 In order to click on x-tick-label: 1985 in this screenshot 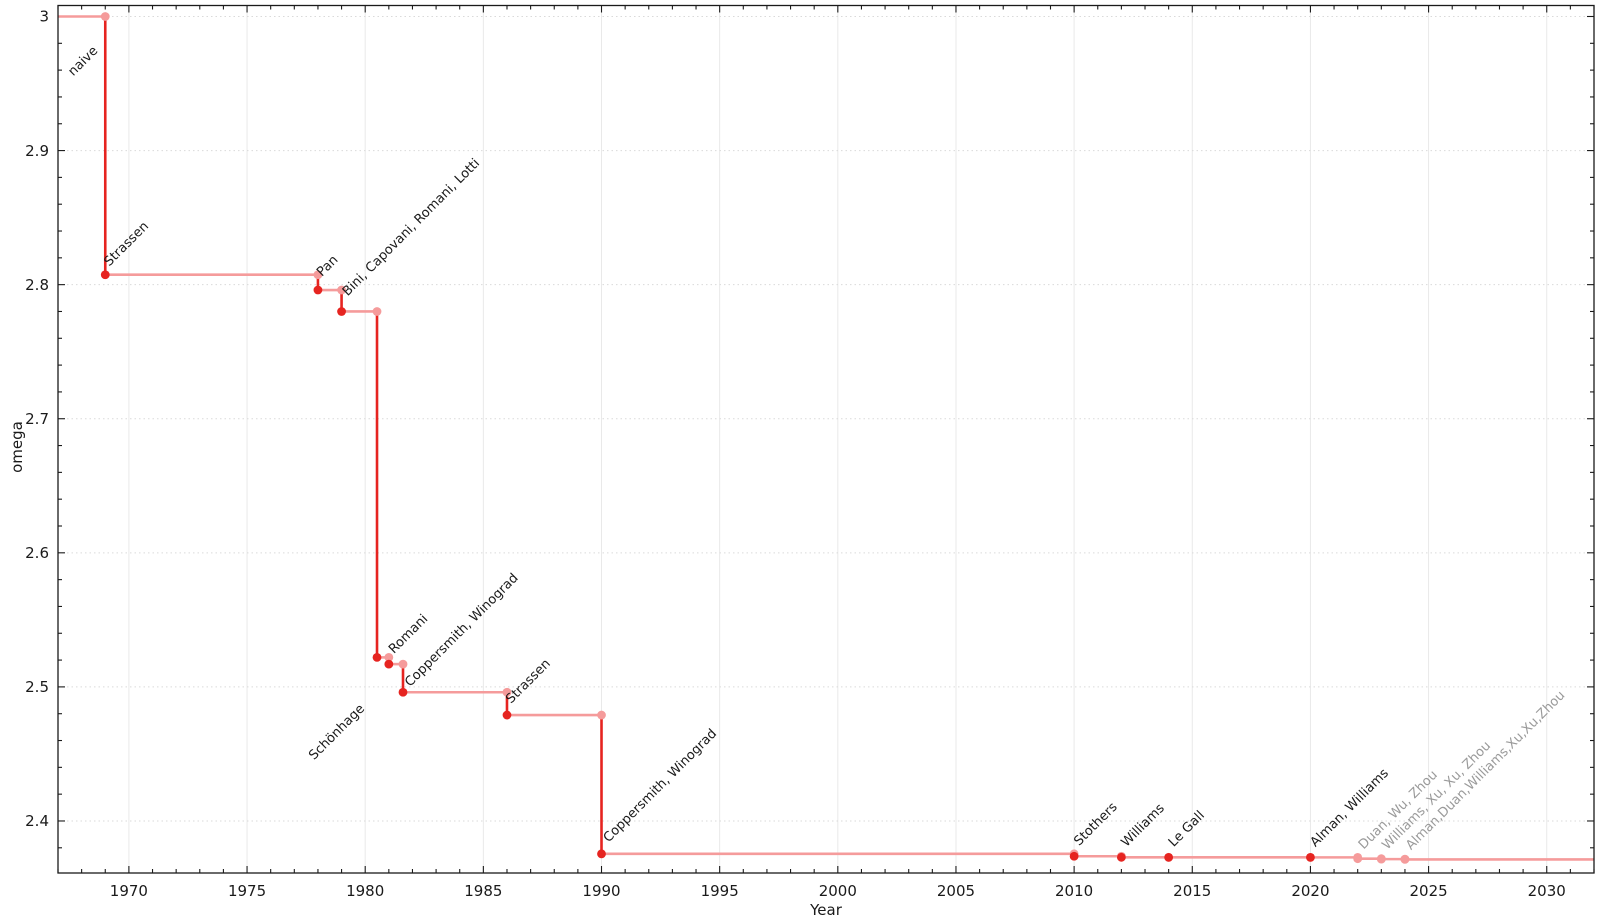, I will do `click(483, 891)`.